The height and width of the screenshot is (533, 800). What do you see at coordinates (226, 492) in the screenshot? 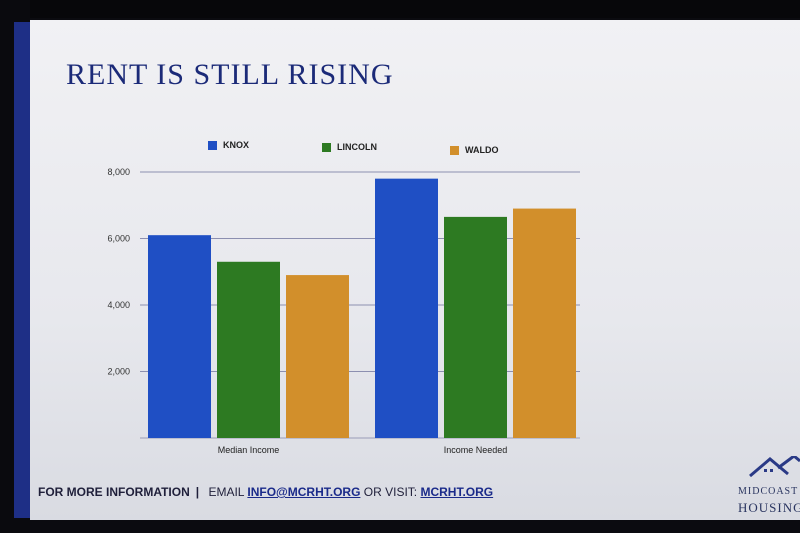
I see `footer-email-prefix: EMAIL` at bounding box center [226, 492].